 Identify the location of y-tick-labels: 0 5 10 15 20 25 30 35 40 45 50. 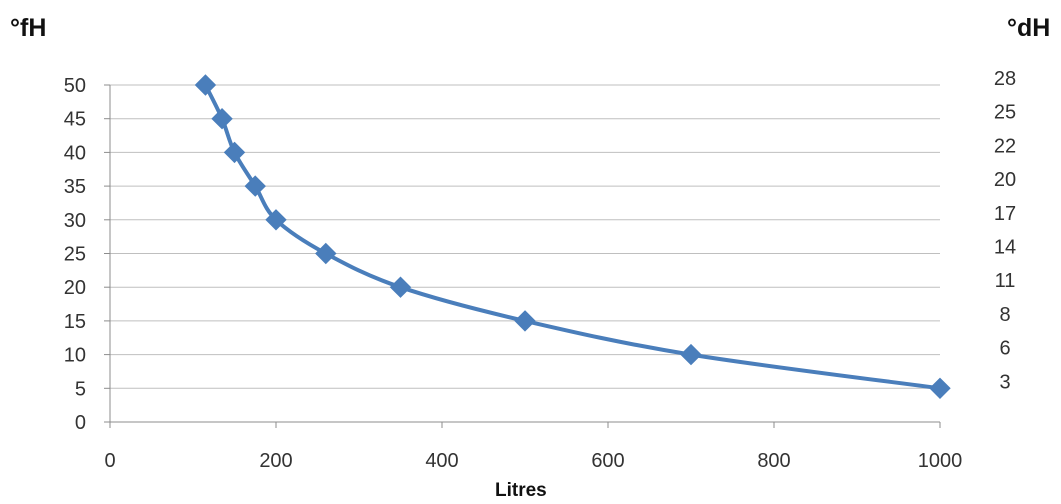
(75, 254).